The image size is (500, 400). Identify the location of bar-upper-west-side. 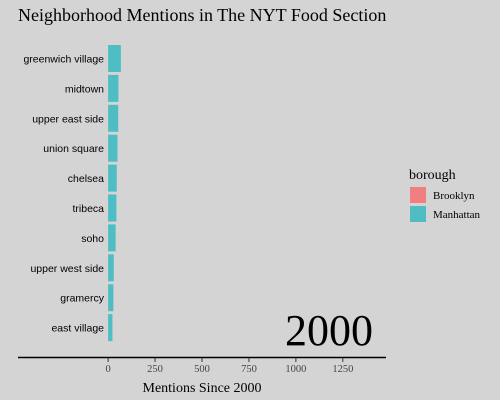
(111, 268).